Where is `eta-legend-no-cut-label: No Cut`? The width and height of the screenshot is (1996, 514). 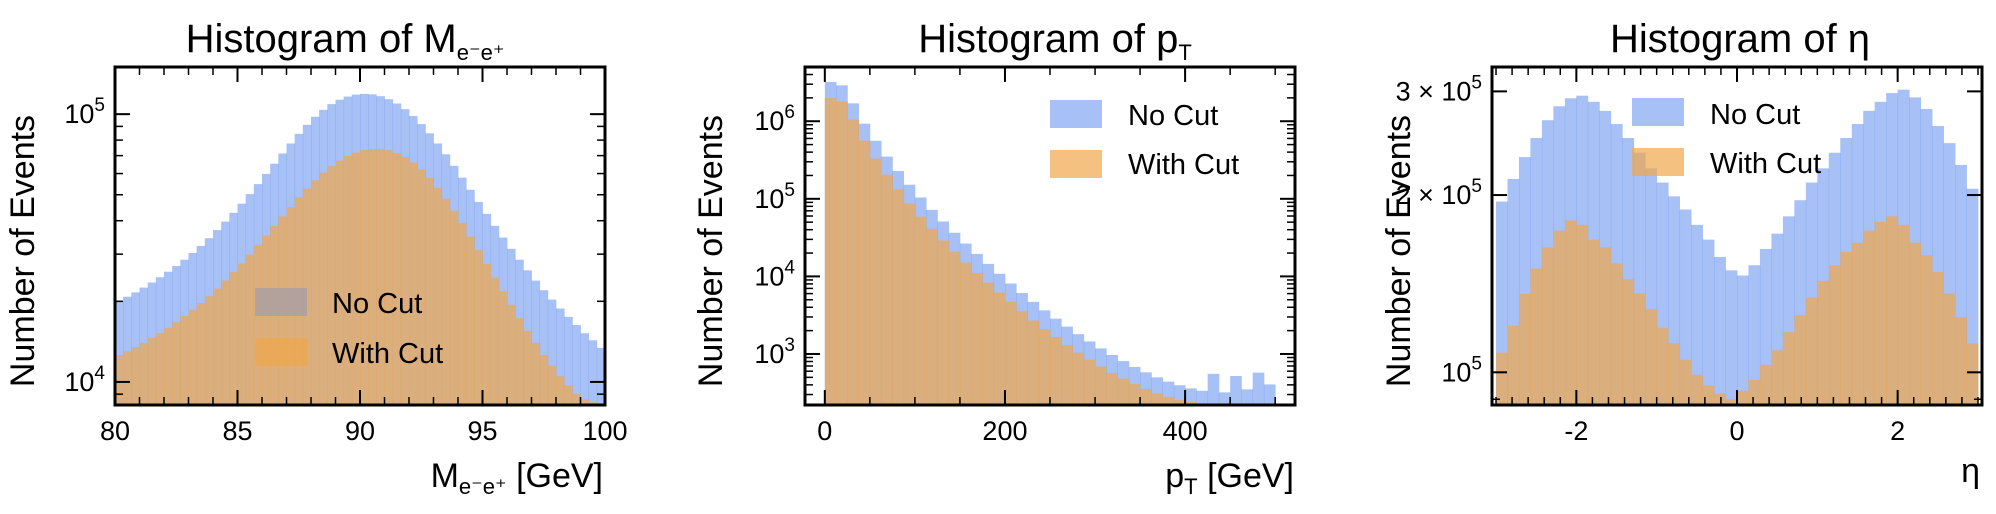 eta-legend-no-cut-label: No Cut is located at coordinates (1755, 115).